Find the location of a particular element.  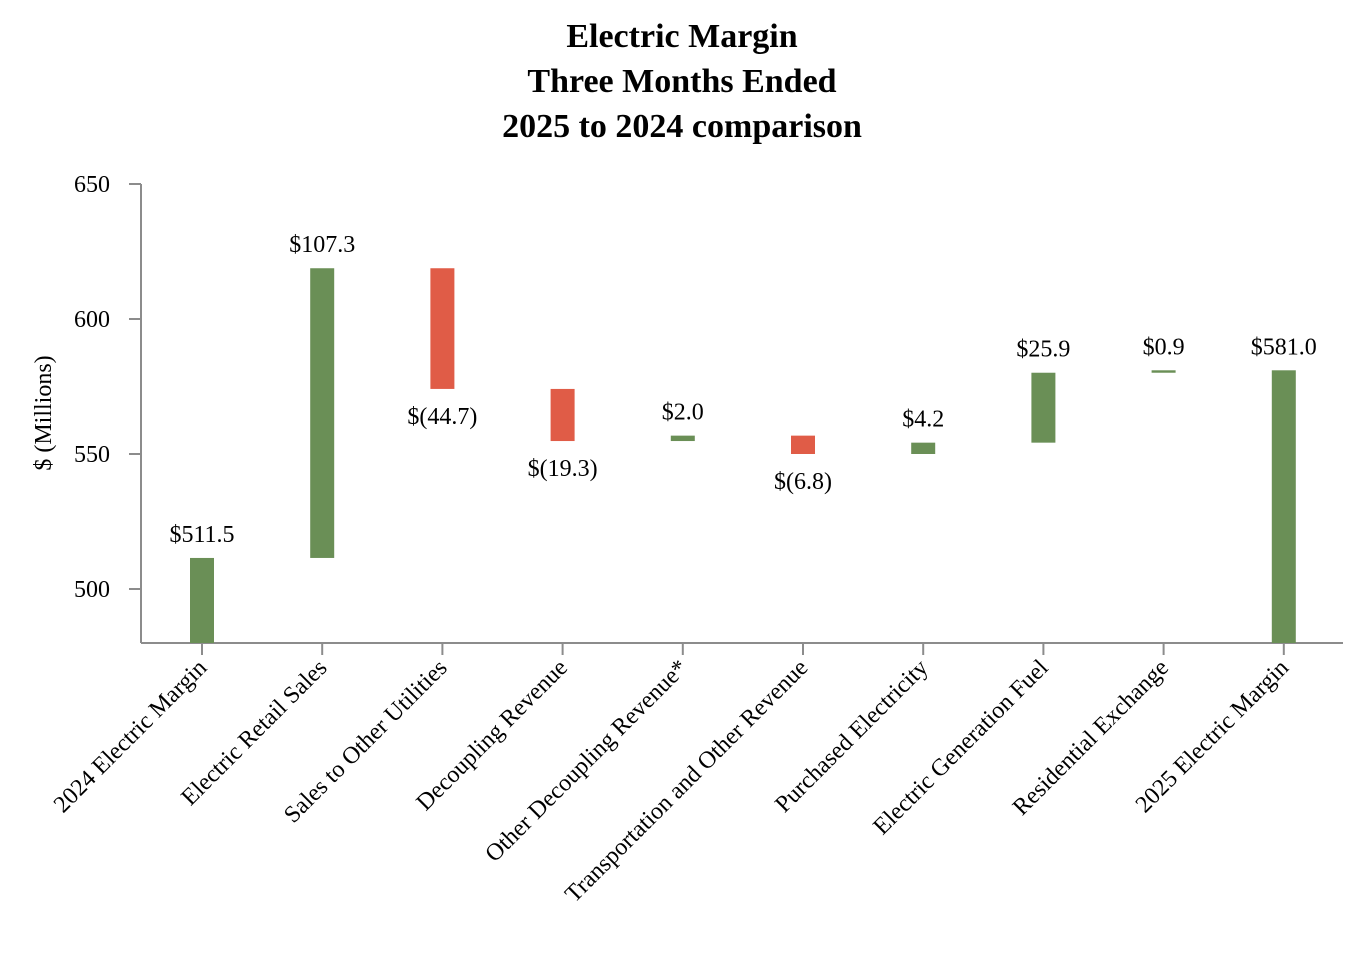

bar-decoupling-revenue is located at coordinates (562, 415).